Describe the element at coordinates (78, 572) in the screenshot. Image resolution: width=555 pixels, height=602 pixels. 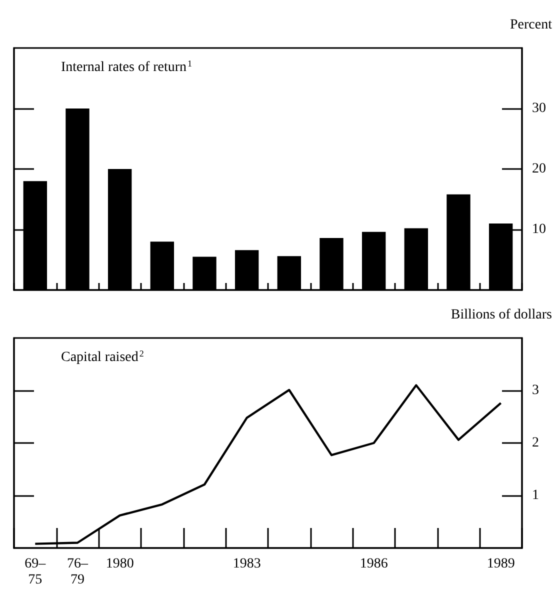
I see `x-tick-label: 76– 79` at that location.